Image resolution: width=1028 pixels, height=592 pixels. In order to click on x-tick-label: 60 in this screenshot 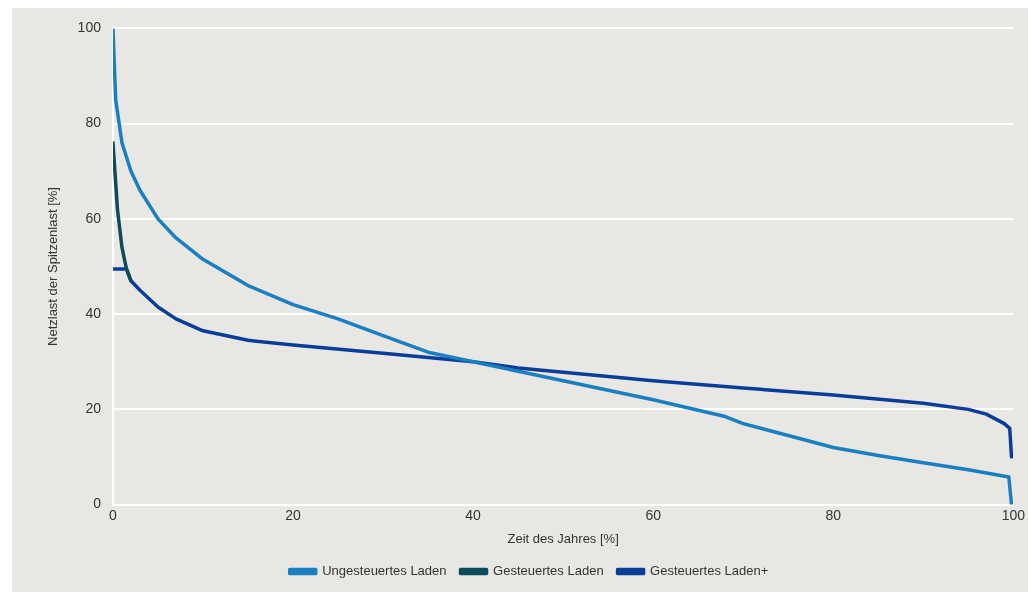, I will do `click(653, 514)`.